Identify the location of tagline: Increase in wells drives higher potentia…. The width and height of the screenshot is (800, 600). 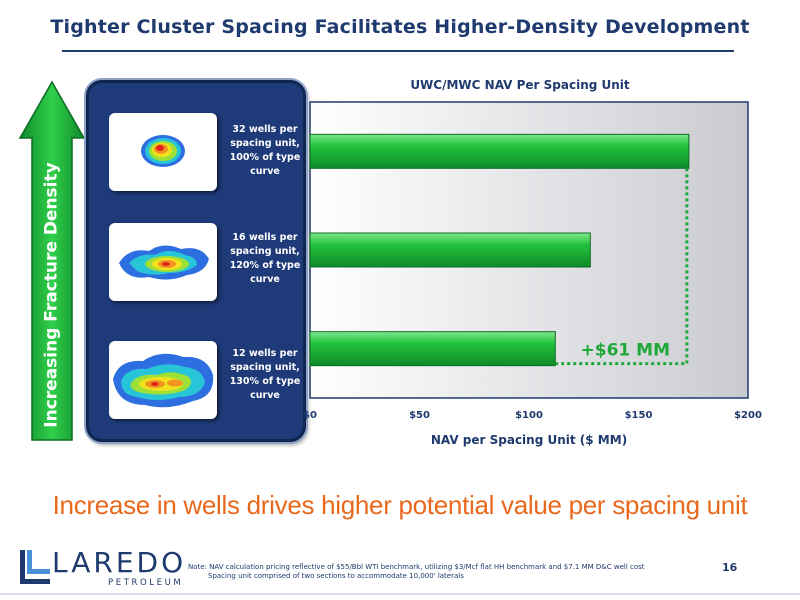
(400, 505).